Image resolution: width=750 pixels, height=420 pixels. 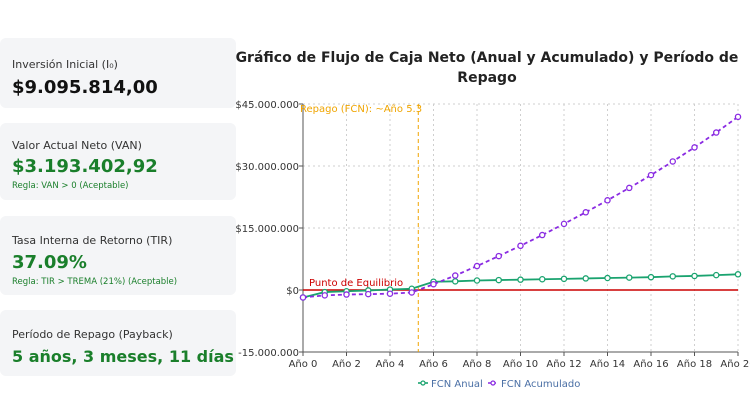 What do you see at coordinates (77, 145) in the screenshot?
I see `npv-label: Valor Actual Neto (VAN)` at bounding box center [77, 145].